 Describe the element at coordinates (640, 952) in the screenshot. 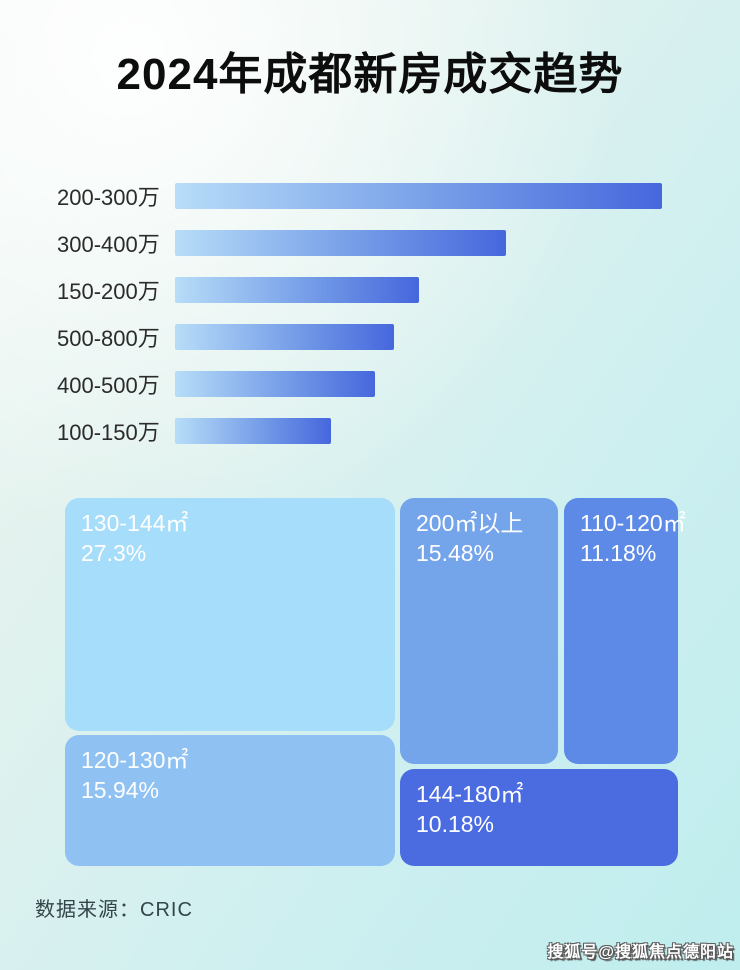

I see `watermark-text: 搜狐号@搜狐焦点德阳站` at that location.